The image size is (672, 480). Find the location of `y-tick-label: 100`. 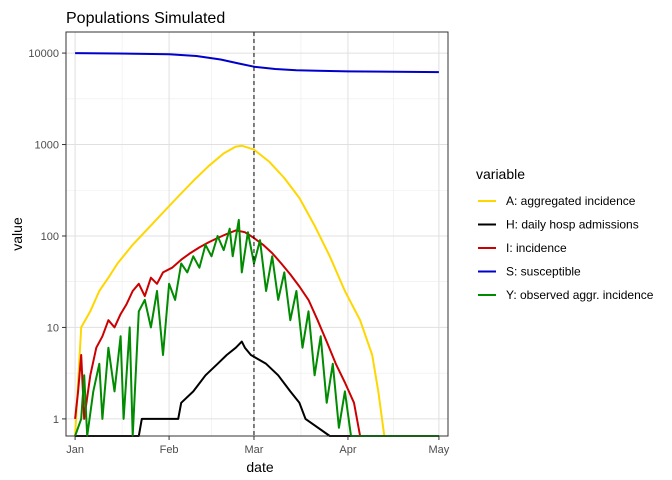

y-tick-label: 100 is located at coordinates (50, 237).